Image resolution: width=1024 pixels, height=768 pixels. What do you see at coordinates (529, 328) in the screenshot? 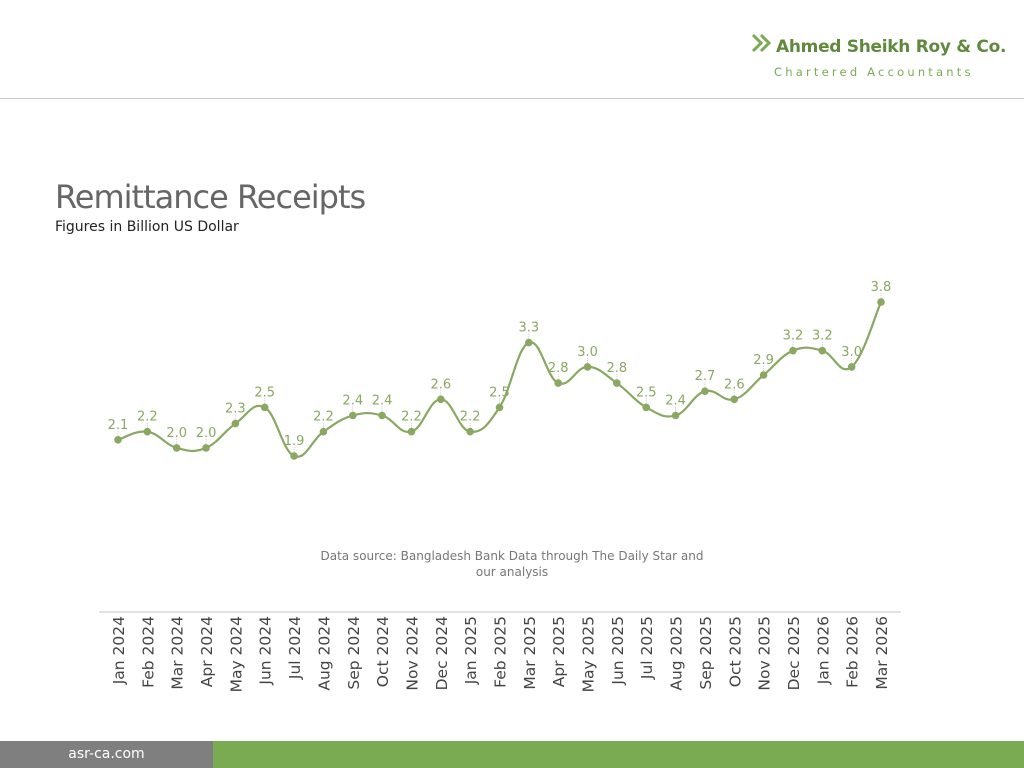
I see `data-label: 3.3` at bounding box center [529, 328].